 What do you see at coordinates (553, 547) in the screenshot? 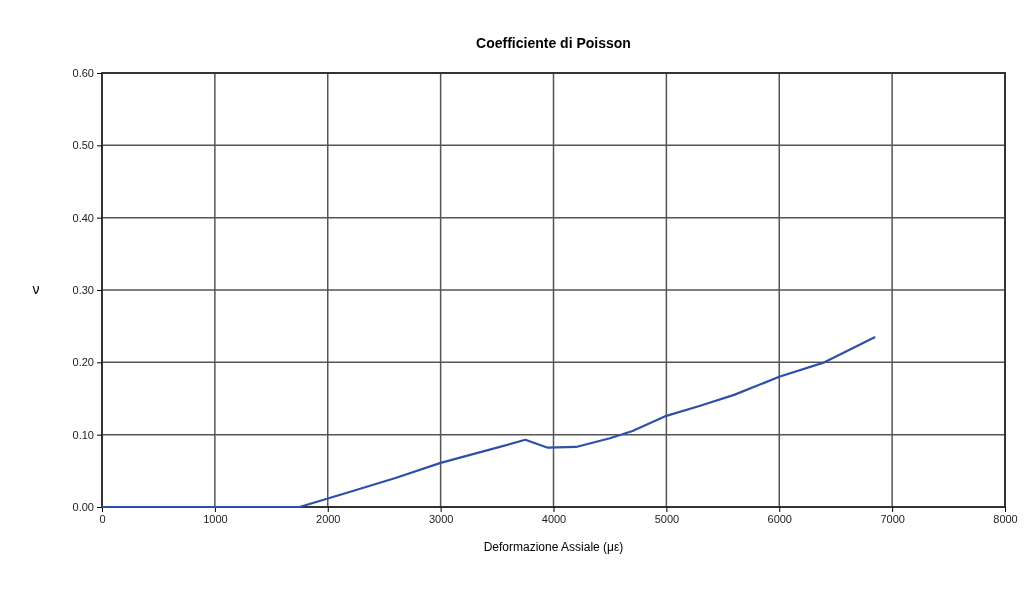
I see `x-axis-title: Deformazione Assiale (με)` at bounding box center [553, 547].